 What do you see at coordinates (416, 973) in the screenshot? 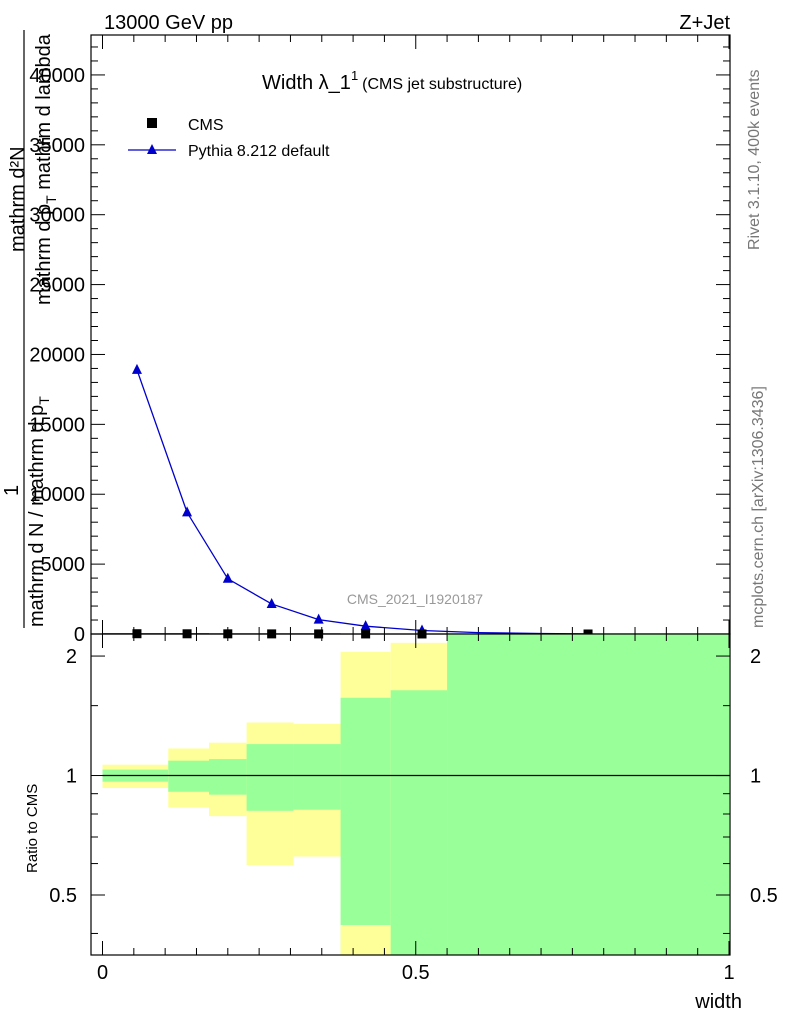
I see `ratio-xtick-label: 0.5` at bounding box center [416, 973].